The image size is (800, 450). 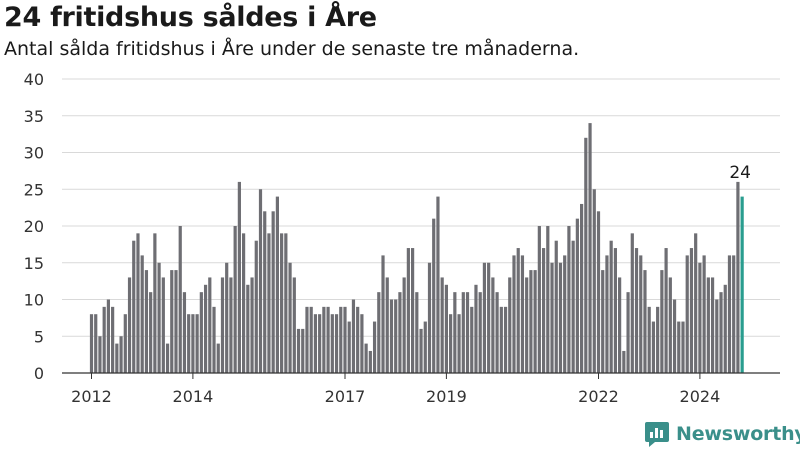 What do you see at coordinates (34, 189) in the screenshot?
I see `y-tick-label: 25` at bounding box center [34, 189].